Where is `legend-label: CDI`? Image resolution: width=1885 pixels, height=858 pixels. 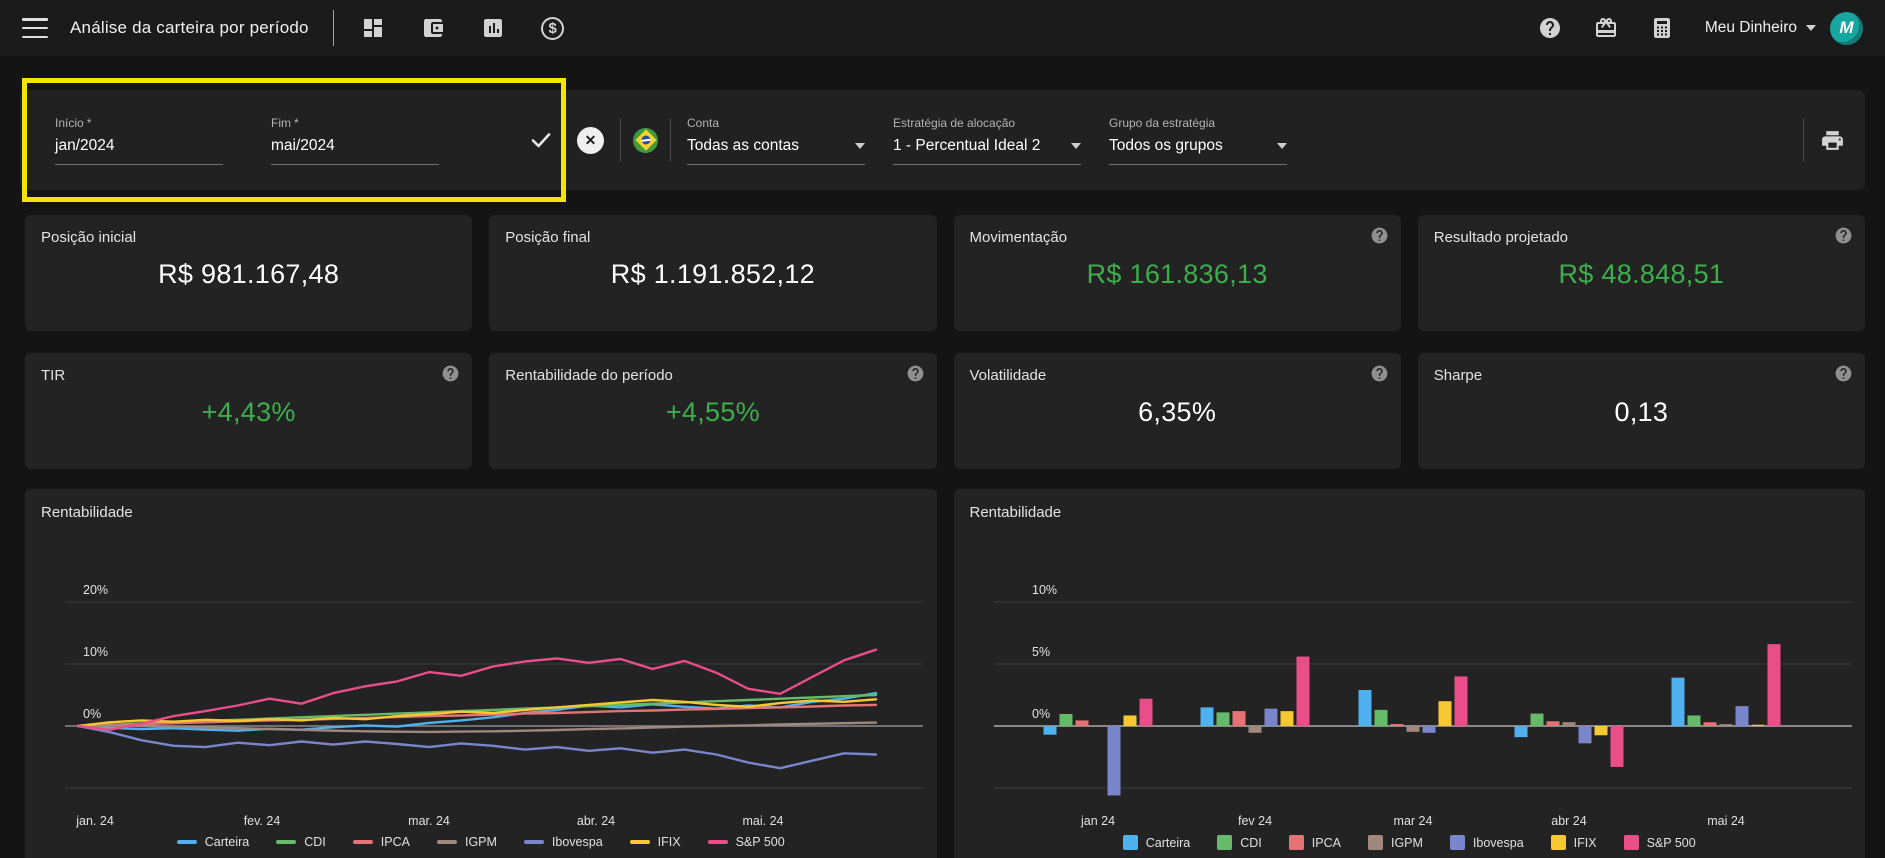 legend-label: CDI is located at coordinates (1251, 842).